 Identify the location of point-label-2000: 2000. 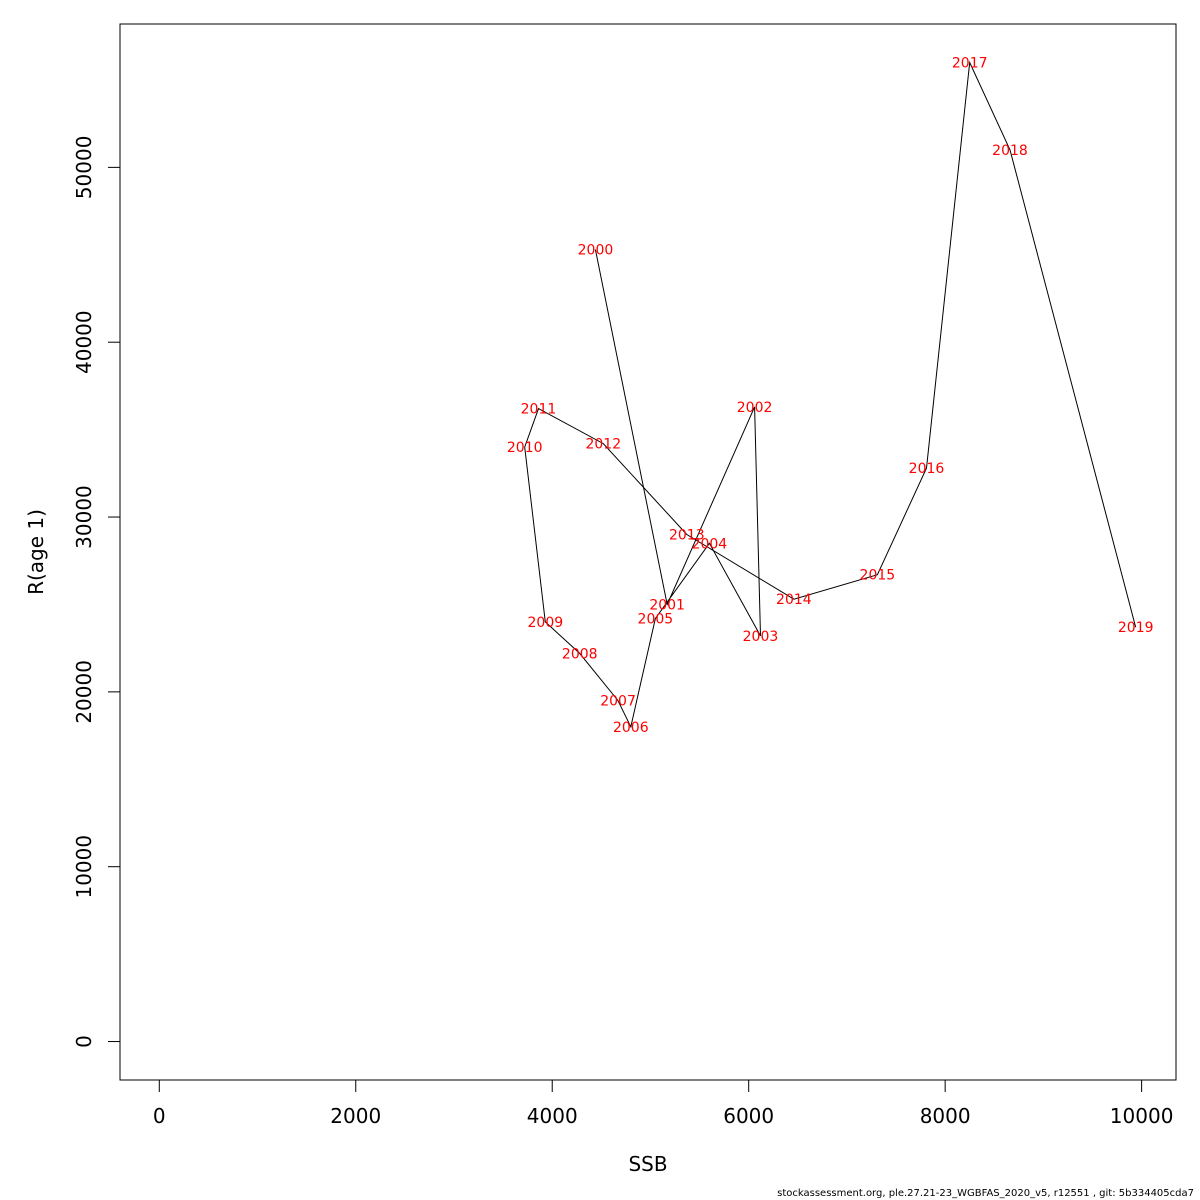
(596, 251).